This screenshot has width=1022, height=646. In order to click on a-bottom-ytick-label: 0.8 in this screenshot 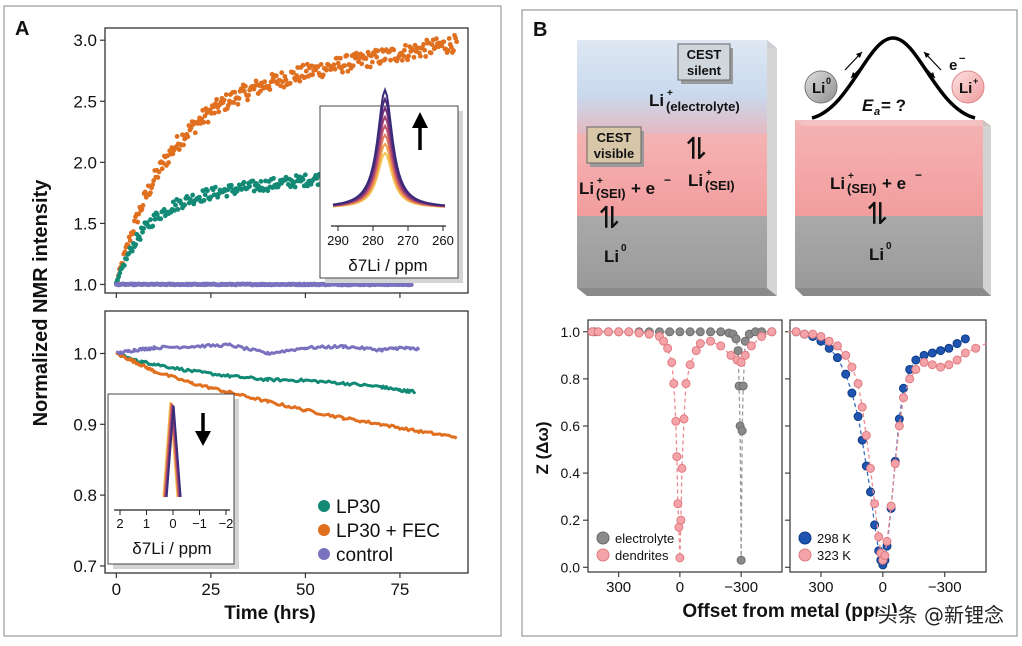, I will do `click(85, 495)`.